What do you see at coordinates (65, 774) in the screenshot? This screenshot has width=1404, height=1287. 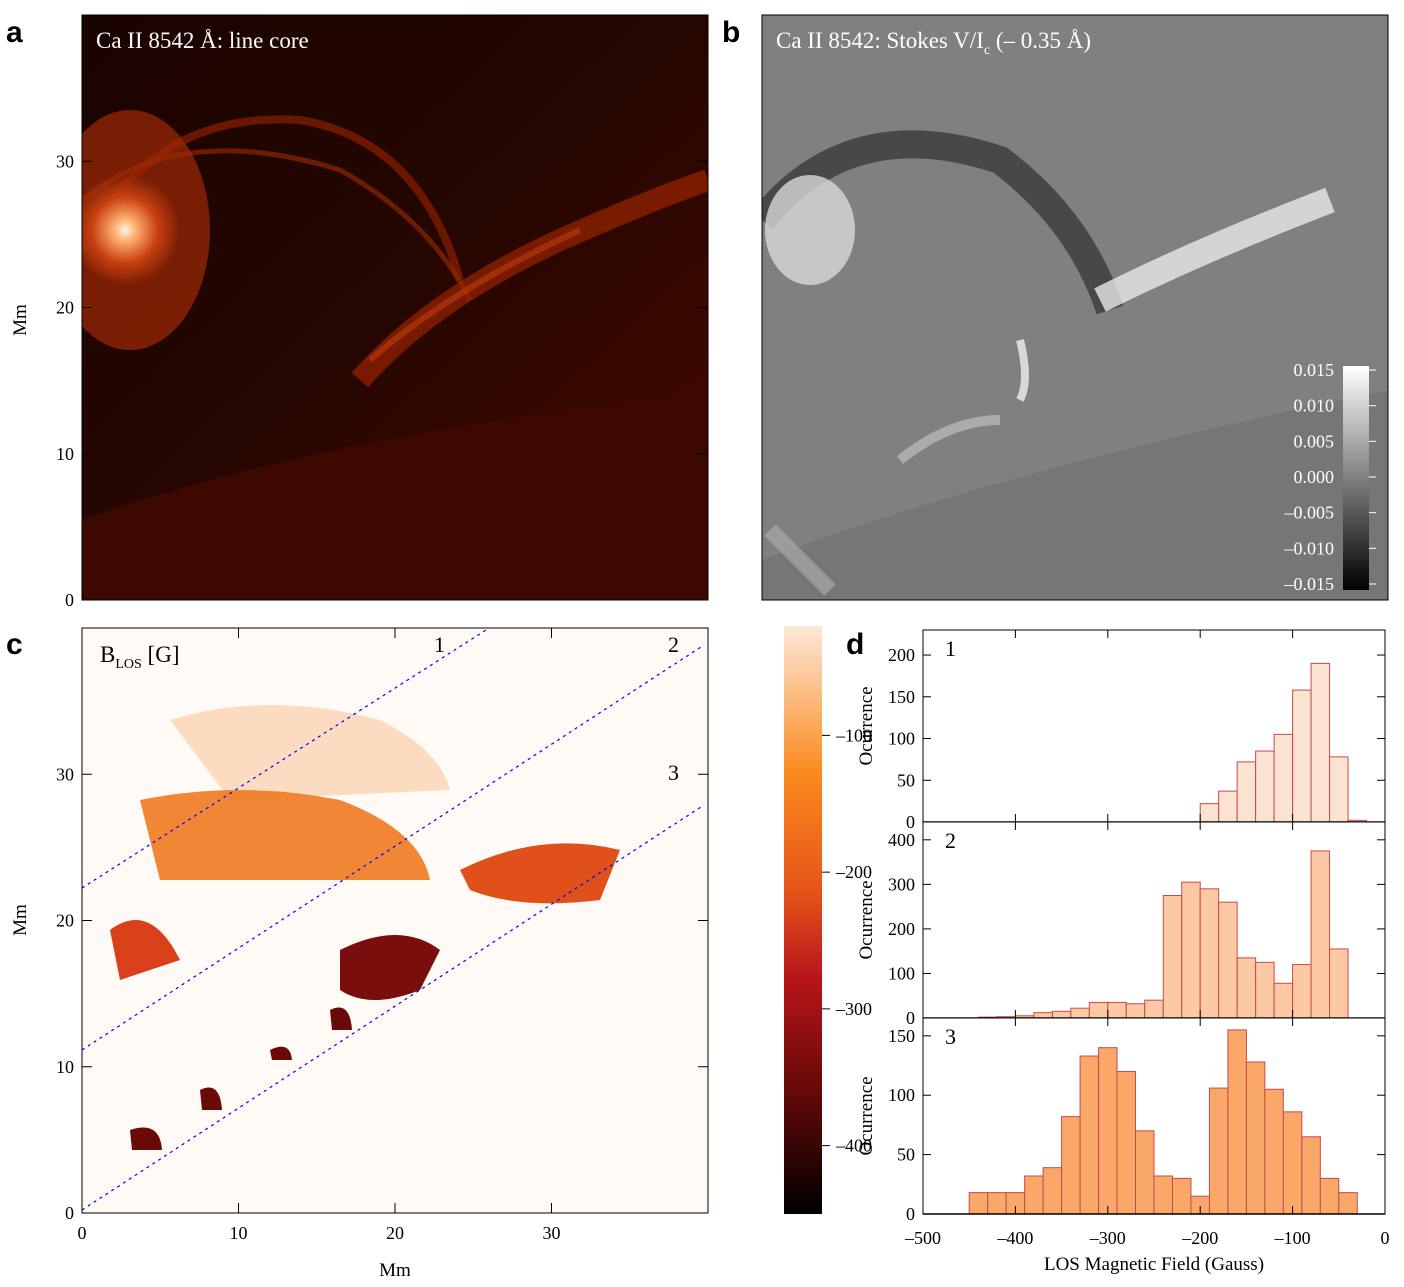 I see `panel-c-ytick-label: 30` at bounding box center [65, 774].